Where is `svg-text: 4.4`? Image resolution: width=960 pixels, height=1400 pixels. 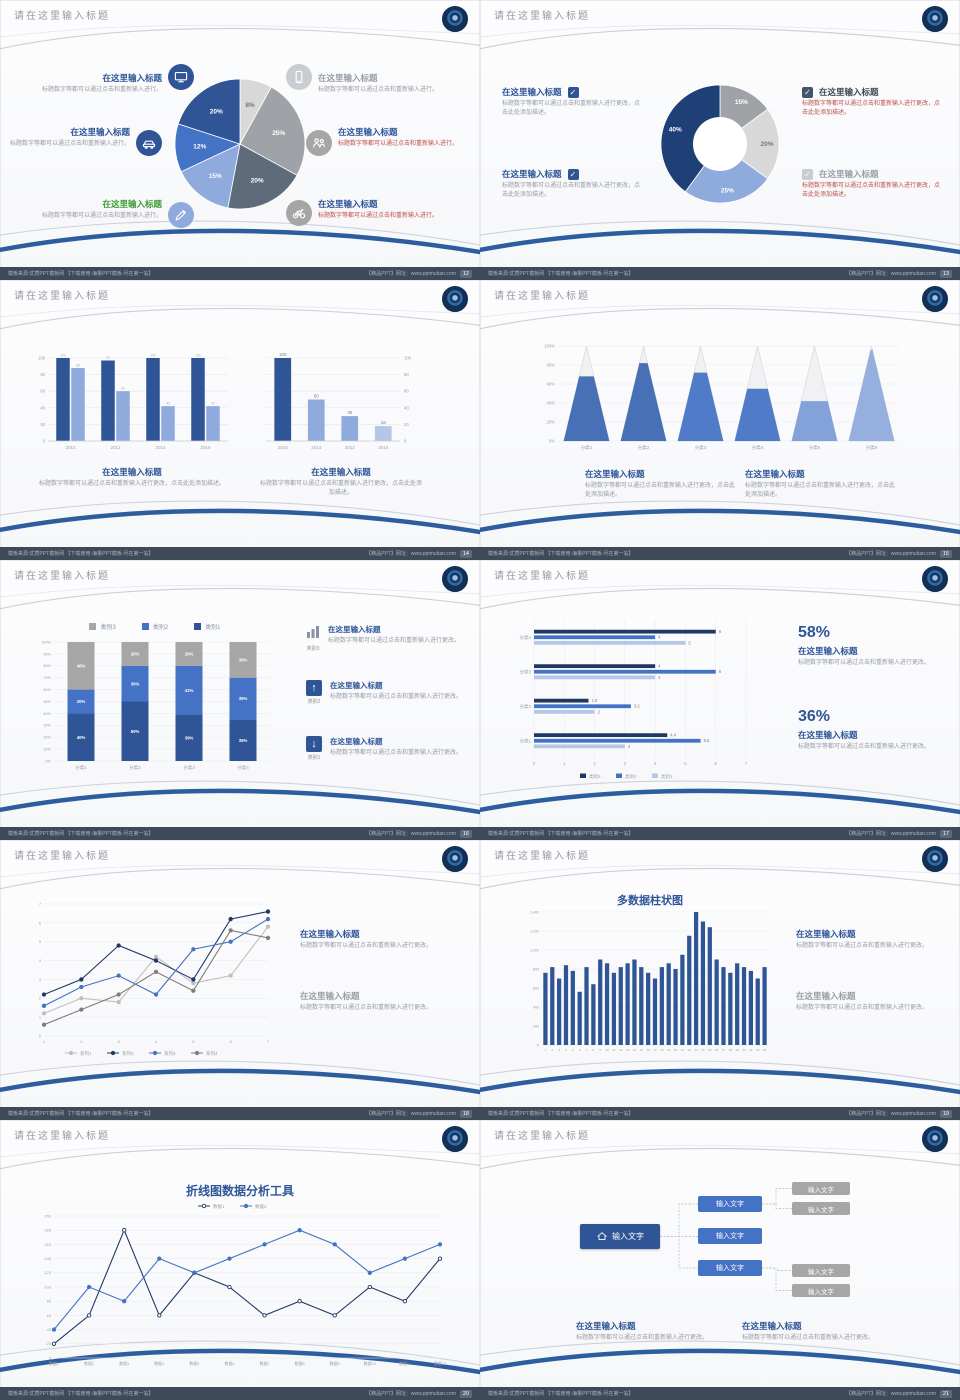 svg-text: 4.4 is located at coordinates (673, 735).